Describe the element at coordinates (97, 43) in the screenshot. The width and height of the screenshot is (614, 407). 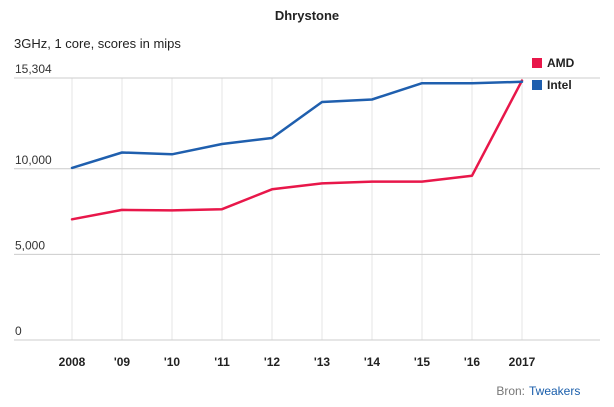
I see `chart-subtitle: 3GHz, 1 core, scores in mips` at that location.